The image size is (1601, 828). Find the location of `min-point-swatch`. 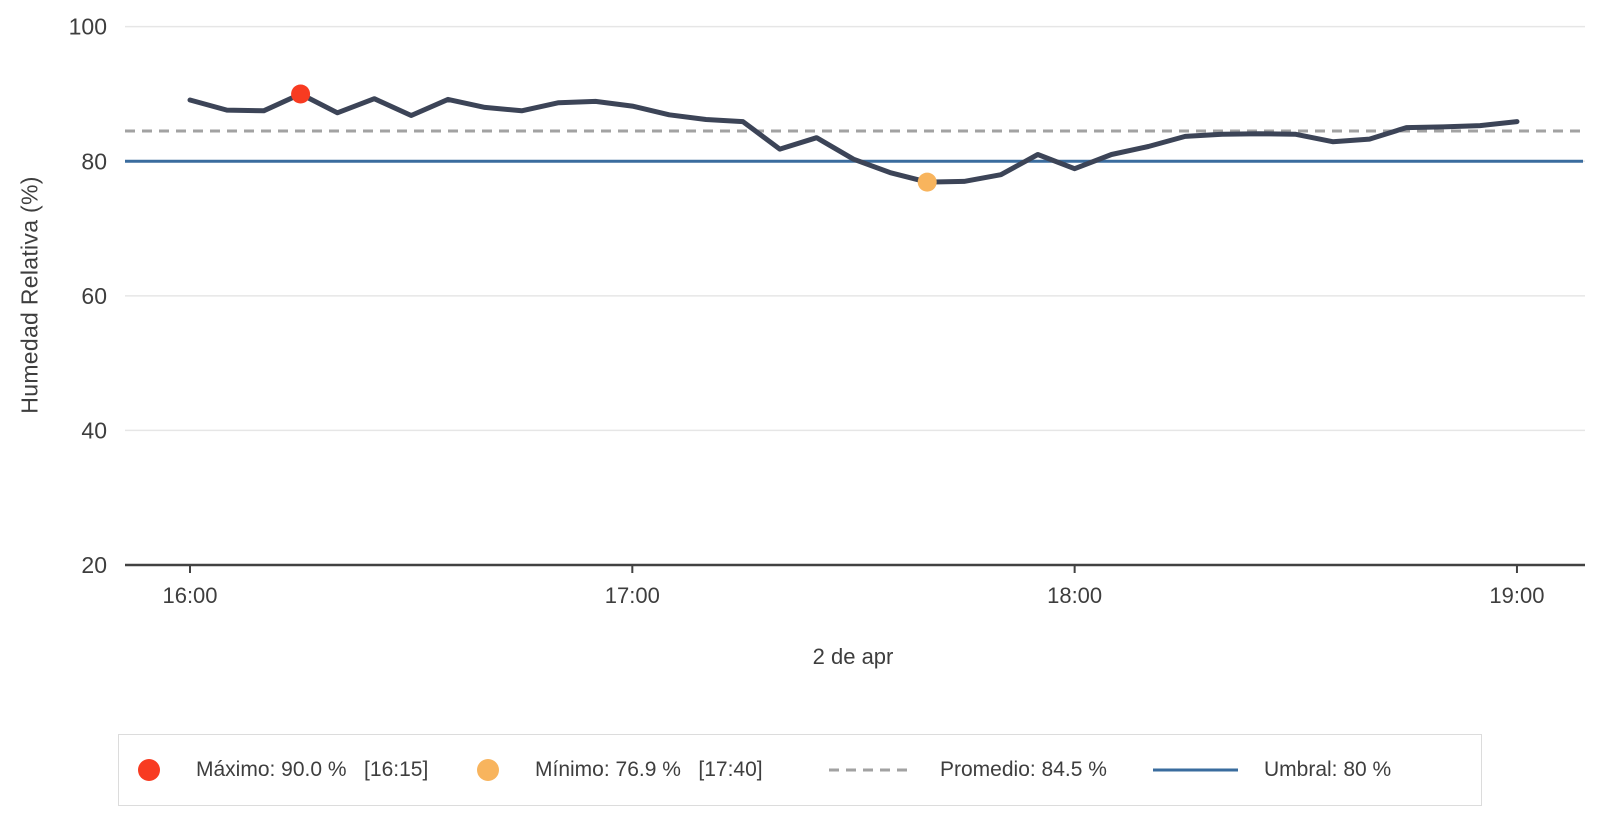

min-point-swatch is located at coordinates (488, 770).